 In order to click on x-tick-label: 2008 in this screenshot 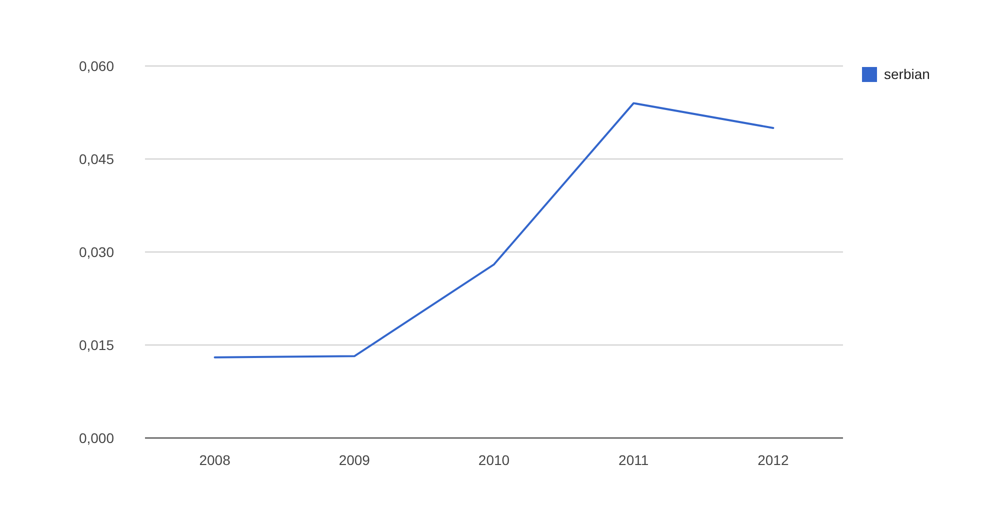, I will do `click(215, 460)`.